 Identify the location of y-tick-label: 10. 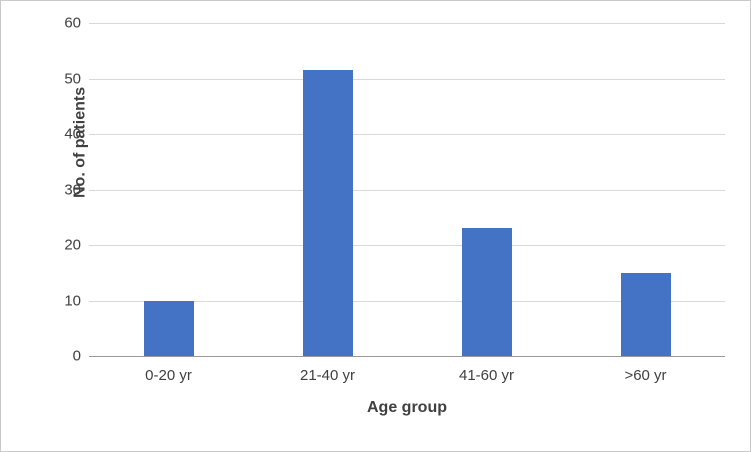
(72, 300).